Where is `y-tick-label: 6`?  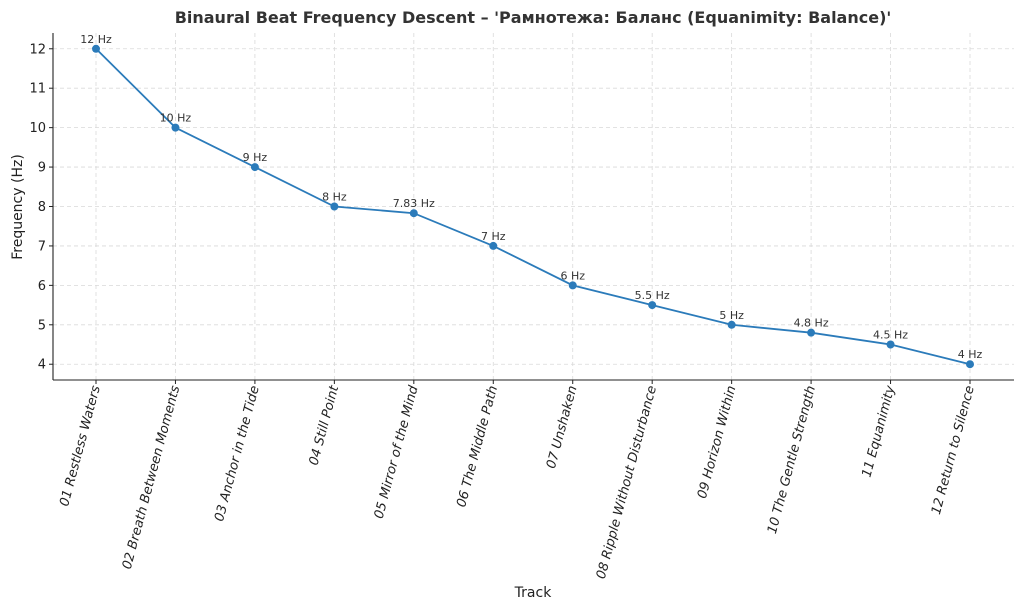
y-tick-label: 6 is located at coordinates (42, 286).